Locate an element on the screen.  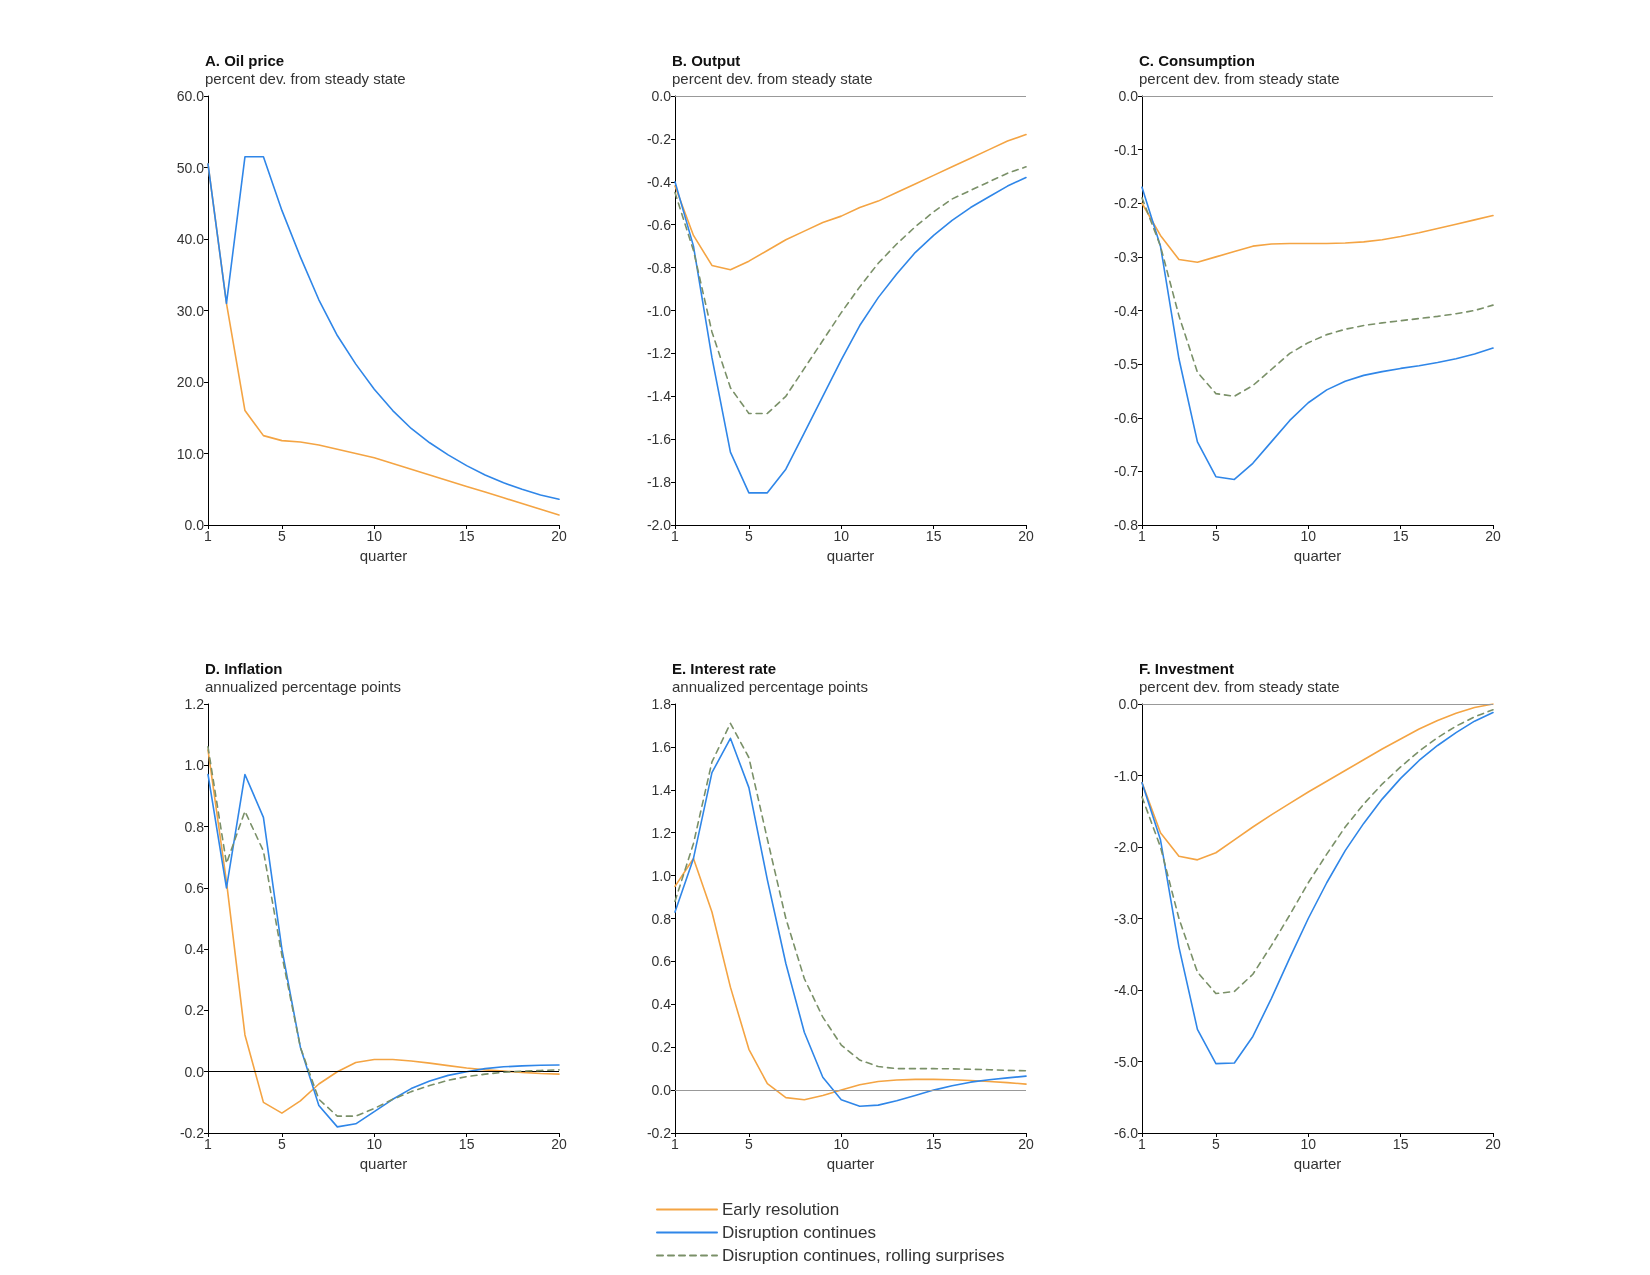
y-tick-label: -6.0 is located at coordinates (1126, 1133).